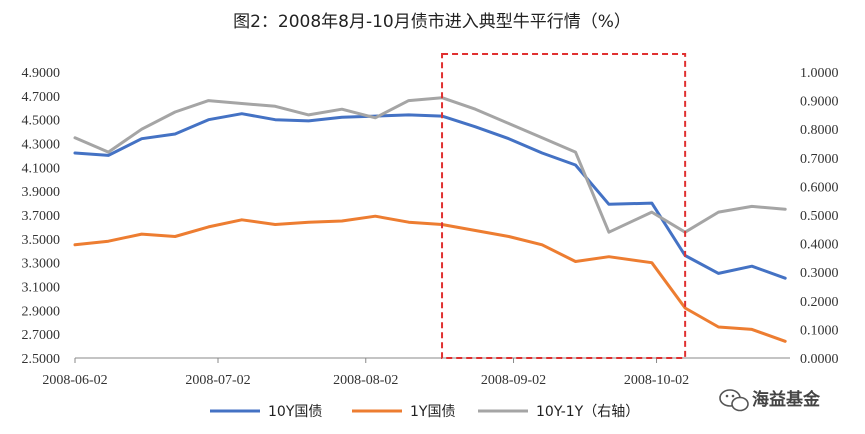 The height and width of the screenshot is (434, 865). I want to click on right-tick-label: 0.0000, so click(819, 359).